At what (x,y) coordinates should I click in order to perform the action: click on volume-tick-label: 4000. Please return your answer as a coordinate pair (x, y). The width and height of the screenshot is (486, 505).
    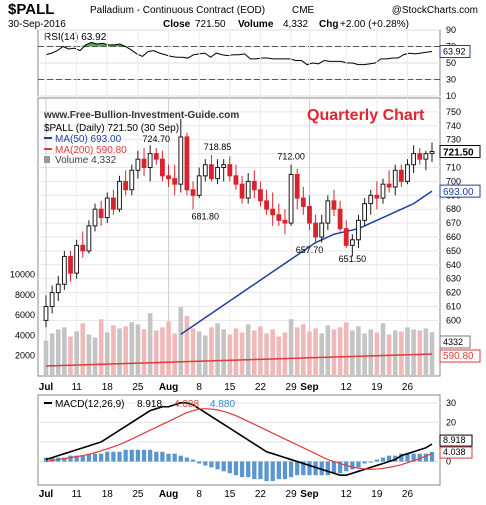
    Looking at the image, I should click on (25, 335).